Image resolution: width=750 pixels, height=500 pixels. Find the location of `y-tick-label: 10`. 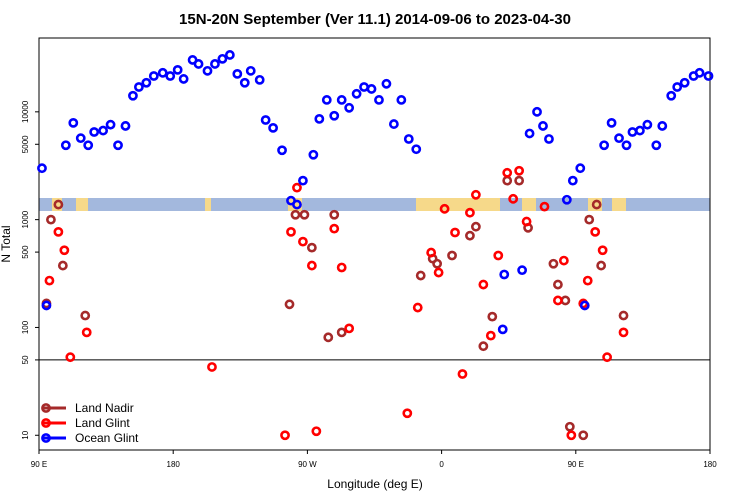

y-tick-label: 10 is located at coordinates (25, 434).